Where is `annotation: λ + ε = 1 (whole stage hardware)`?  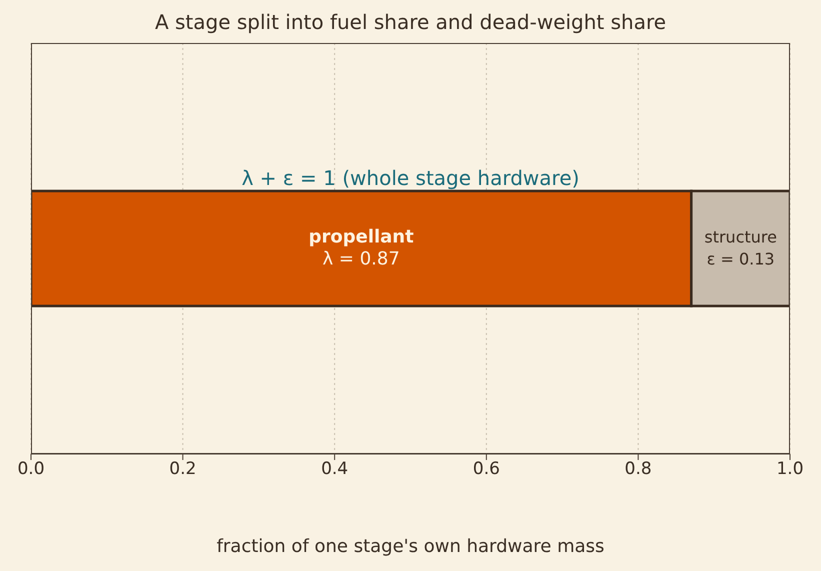 annotation: λ + ε = 1 (whole stage hardware) is located at coordinates (410, 178).